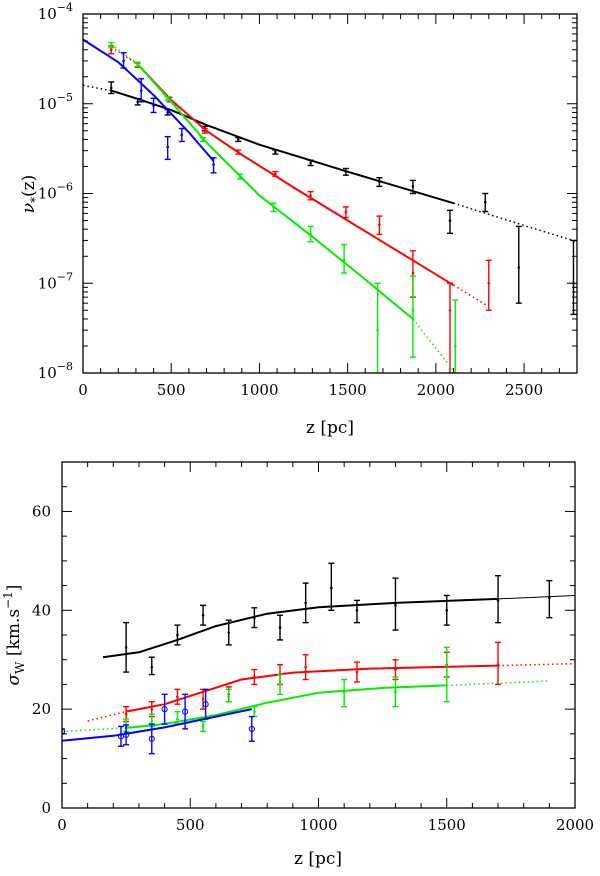 This screenshot has width=600, height=876. I want to click on top-panel-black-fit-dotted, so click(97, 88).